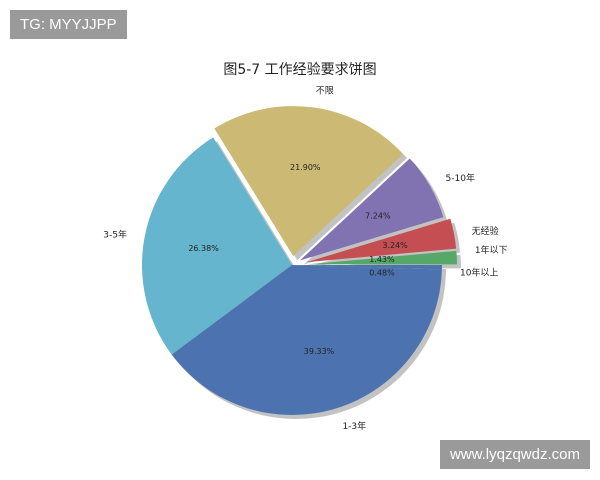  I want to click on slice-label: 无经验, so click(485, 231).